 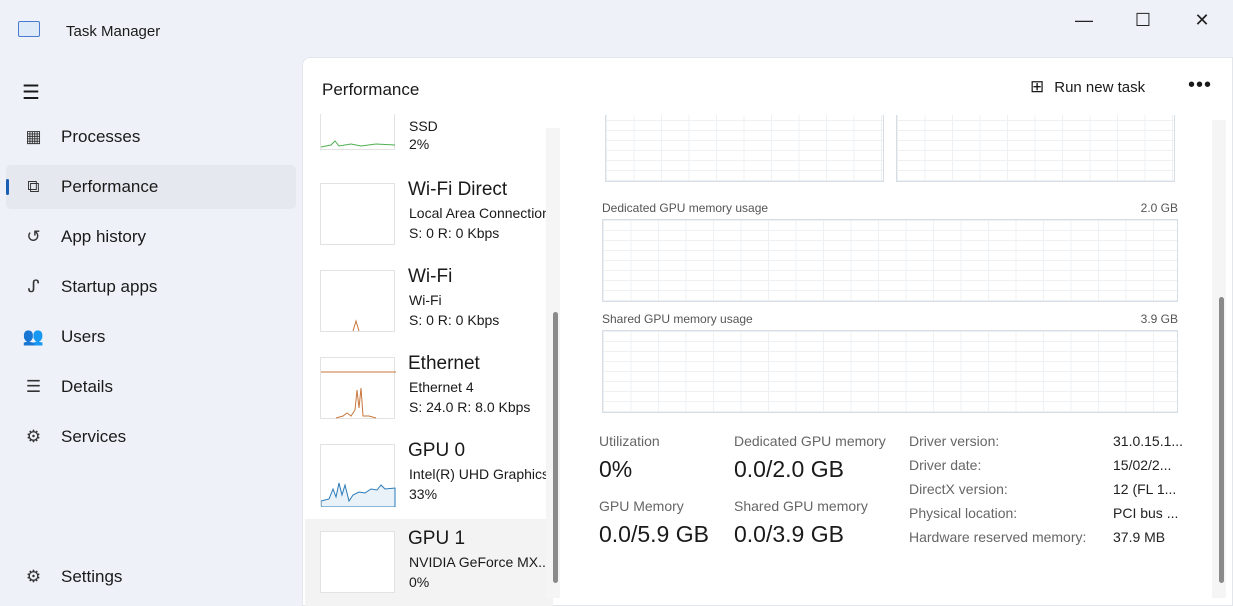 I want to click on dedicated-memory-label: Dedicated GPU memory, so click(x=810, y=441).